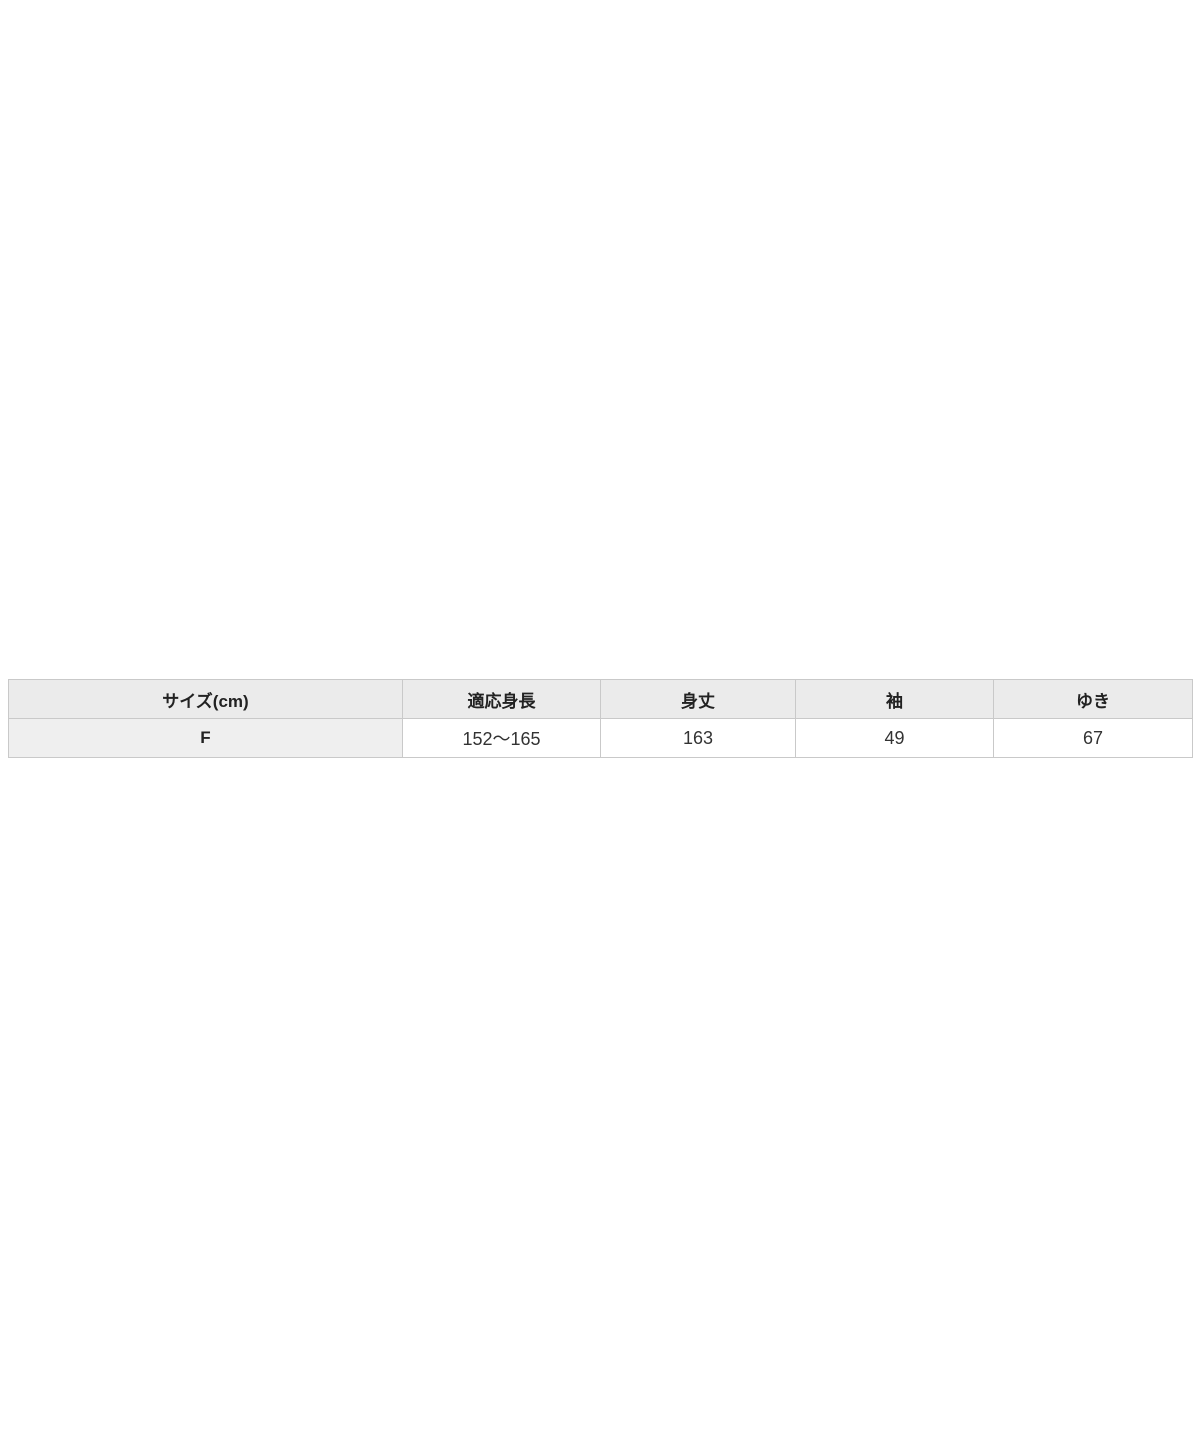 The height and width of the screenshot is (1440, 1200). What do you see at coordinates (1093, 699) in the screenshot?
I see `column-header-yuki: ゆき` at bounding box center [1093, 699].